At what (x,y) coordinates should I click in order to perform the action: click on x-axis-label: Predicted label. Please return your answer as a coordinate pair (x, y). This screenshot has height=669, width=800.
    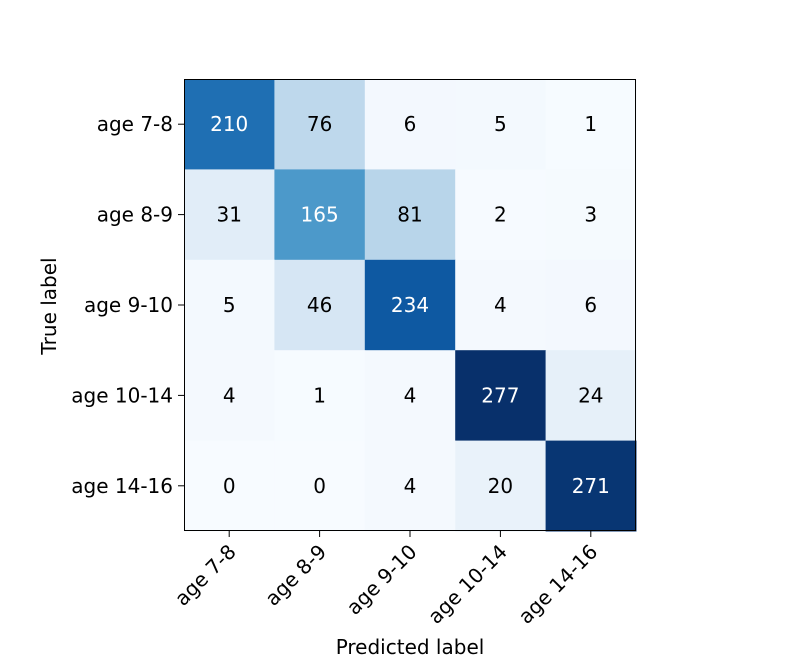
    Looking at the image, I should click on (410, 647).